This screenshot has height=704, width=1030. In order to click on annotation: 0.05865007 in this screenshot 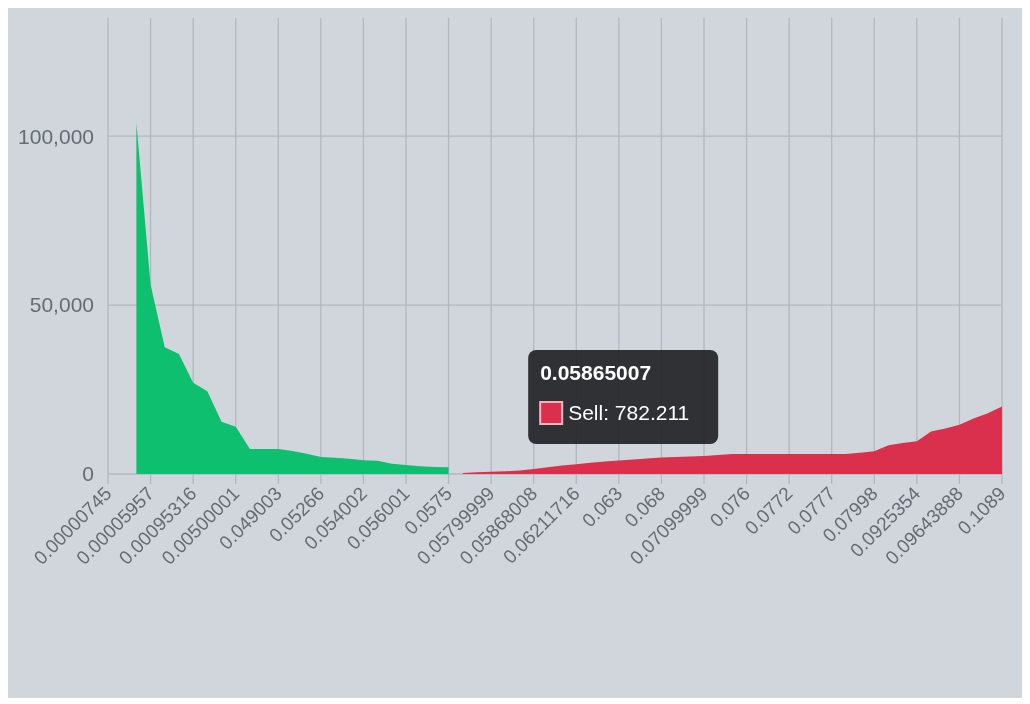, I will do `click(596, 372)`.